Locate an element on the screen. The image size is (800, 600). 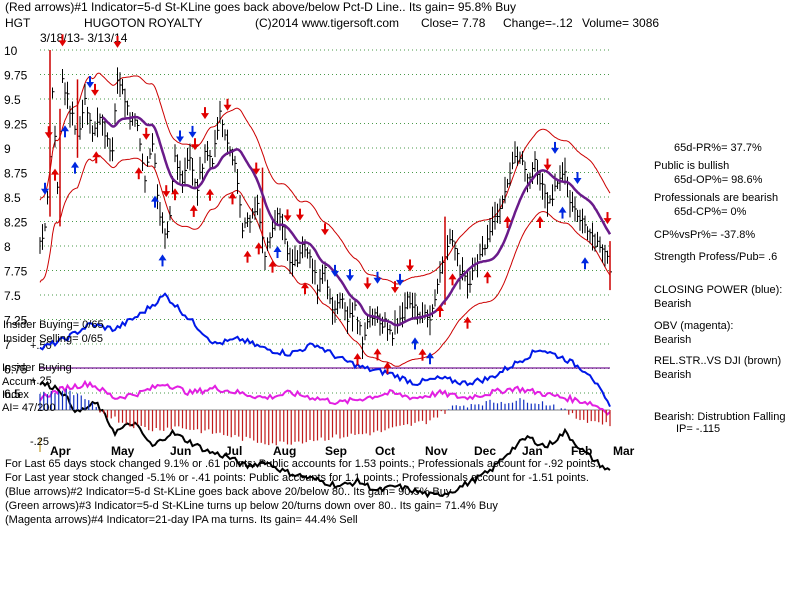
company-name: HUGOTON ROYALTY is located at coordinates (143, 23).